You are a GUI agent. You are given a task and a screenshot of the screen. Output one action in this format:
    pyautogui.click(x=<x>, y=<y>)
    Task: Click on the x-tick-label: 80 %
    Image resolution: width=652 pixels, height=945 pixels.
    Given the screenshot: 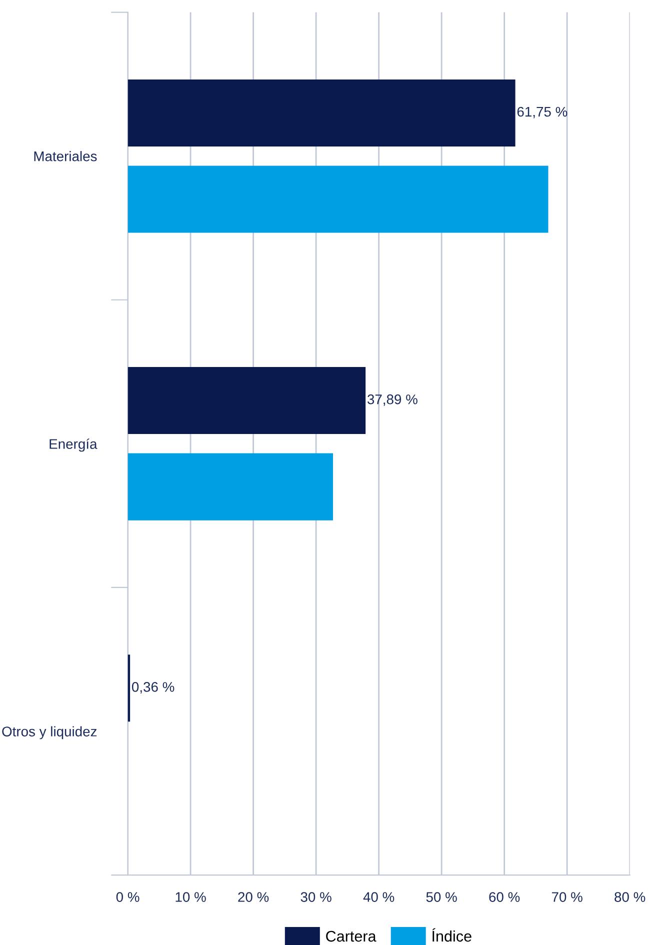 What is the action you would take?
    pyautogui.click(x=630, y=897)
    